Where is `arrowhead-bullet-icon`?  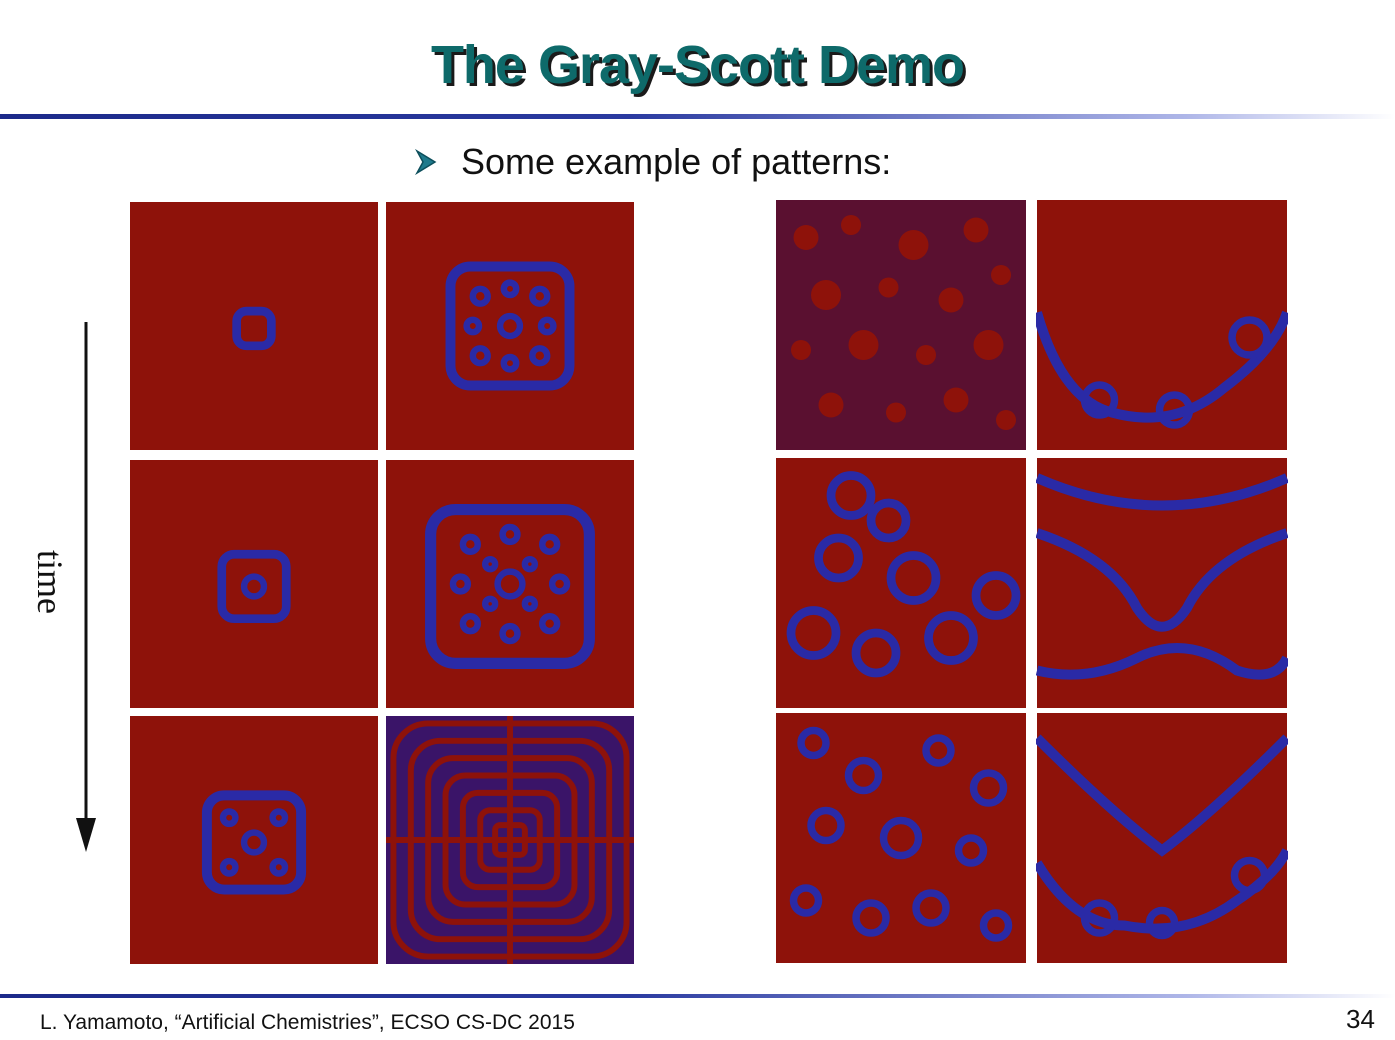 arrowhead-bullet-icon is located at coordinates (426, 162).